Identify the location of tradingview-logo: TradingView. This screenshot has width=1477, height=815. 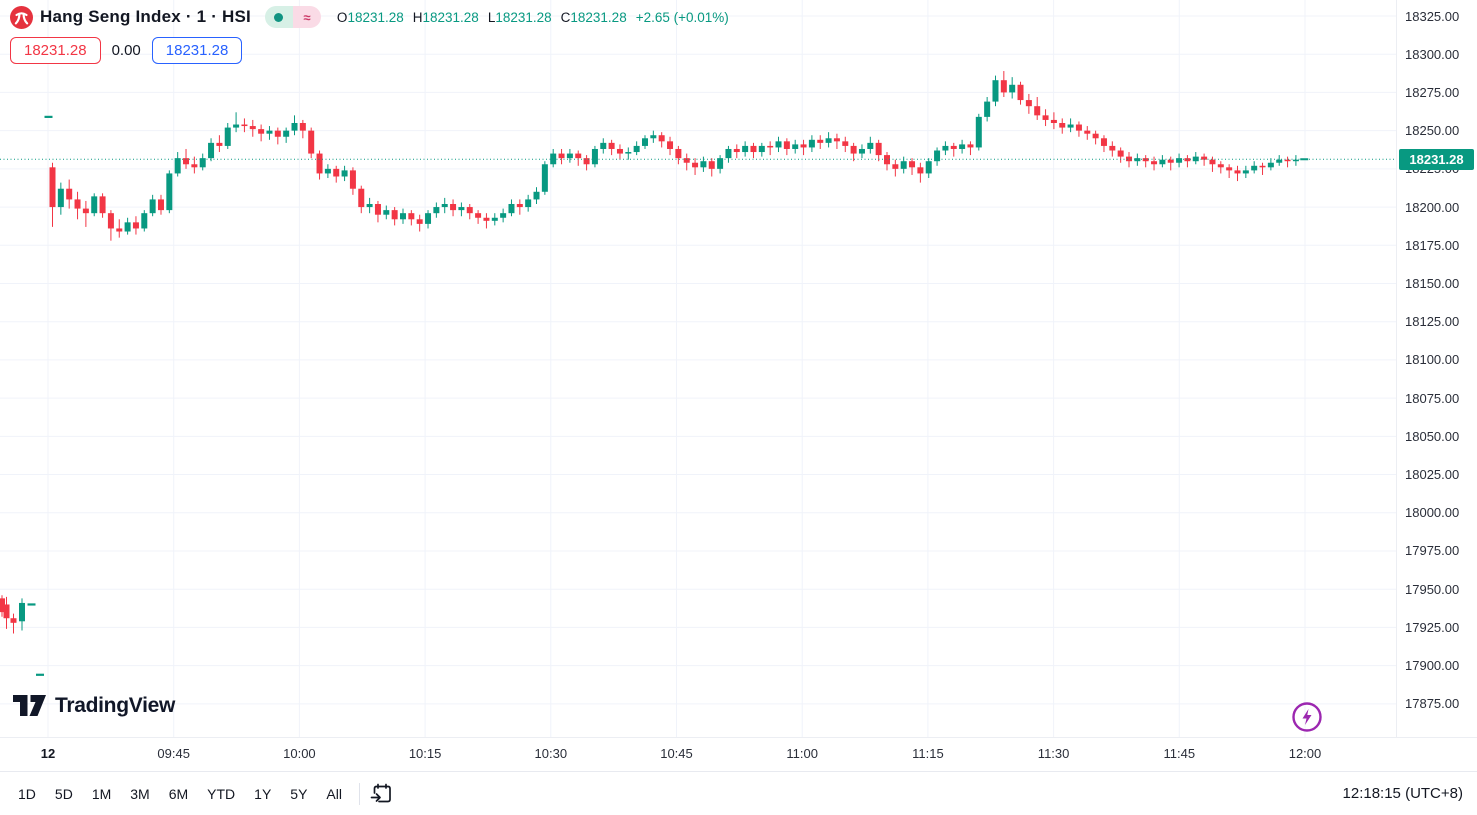
(94, 706).